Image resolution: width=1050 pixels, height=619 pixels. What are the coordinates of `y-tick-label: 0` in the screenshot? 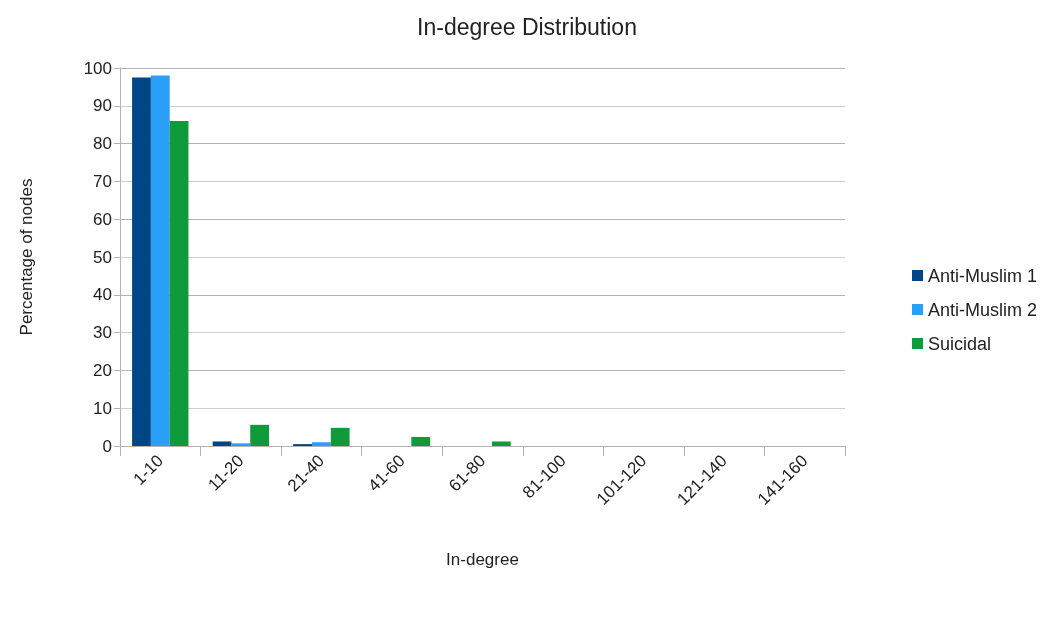 It's located at (107, 446).